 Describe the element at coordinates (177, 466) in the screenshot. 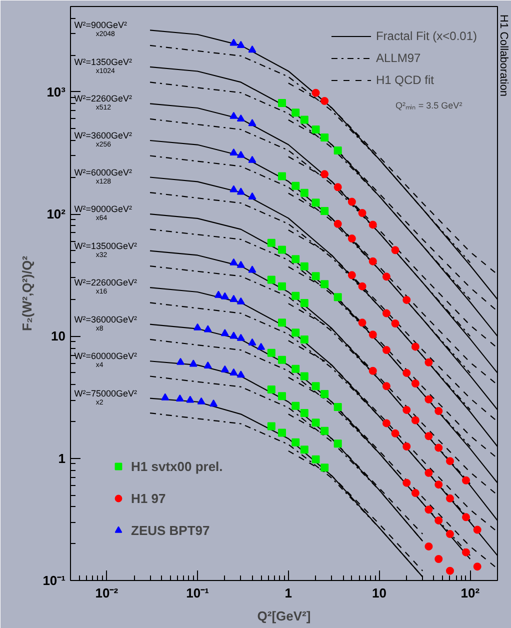

I see `legend-label: H1 svtx00 prel.` at that location.